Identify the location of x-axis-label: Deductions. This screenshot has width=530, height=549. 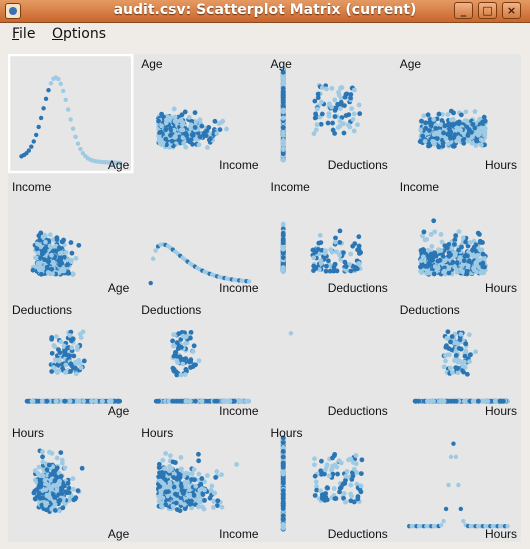
(358, 165).